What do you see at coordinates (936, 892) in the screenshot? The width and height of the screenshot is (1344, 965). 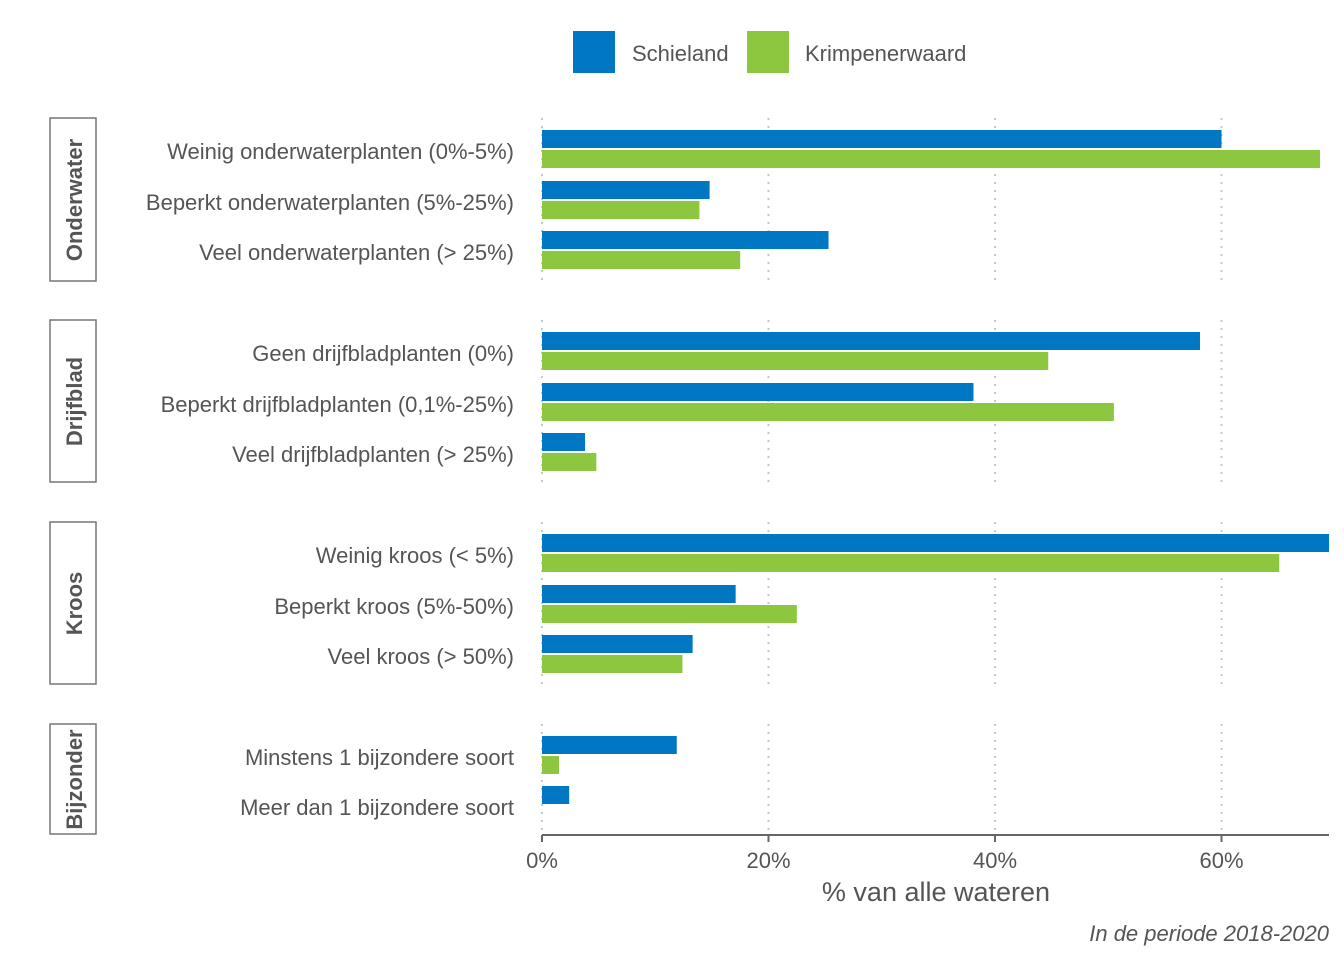 I see `x-axis-title: % van alle wateren` at bounding box center [936, 892].